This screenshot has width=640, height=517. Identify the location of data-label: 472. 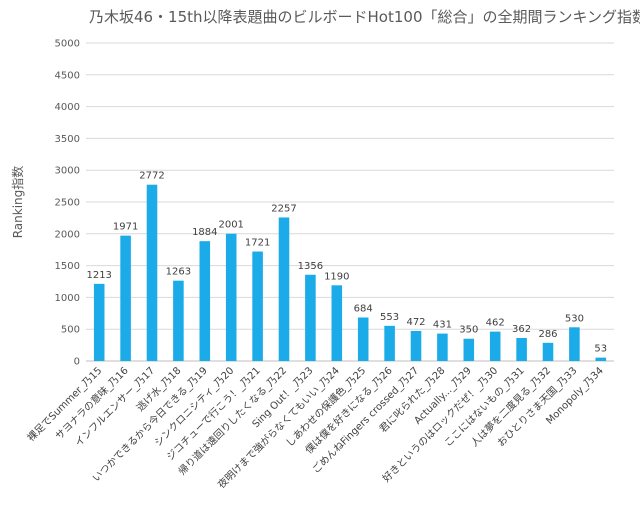
(415, 322).